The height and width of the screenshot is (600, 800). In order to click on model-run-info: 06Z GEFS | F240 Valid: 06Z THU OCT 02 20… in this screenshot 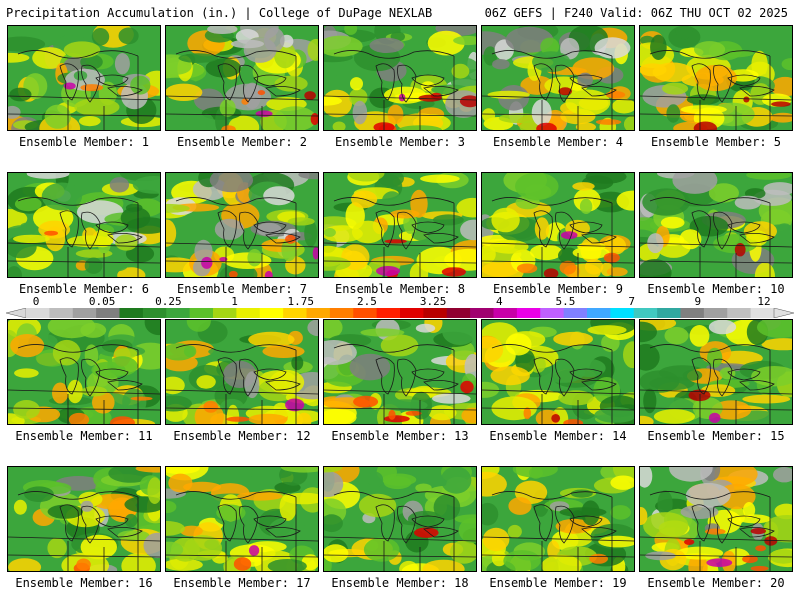, I will do `click(636, 13)`.